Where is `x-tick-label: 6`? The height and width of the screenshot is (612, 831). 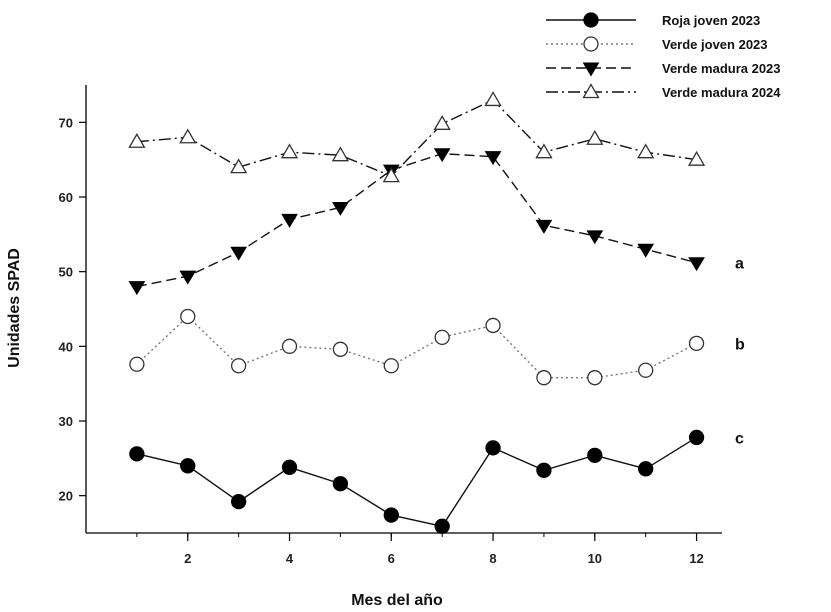
x-tick-label: 6 is located at coordinates (391, 558).